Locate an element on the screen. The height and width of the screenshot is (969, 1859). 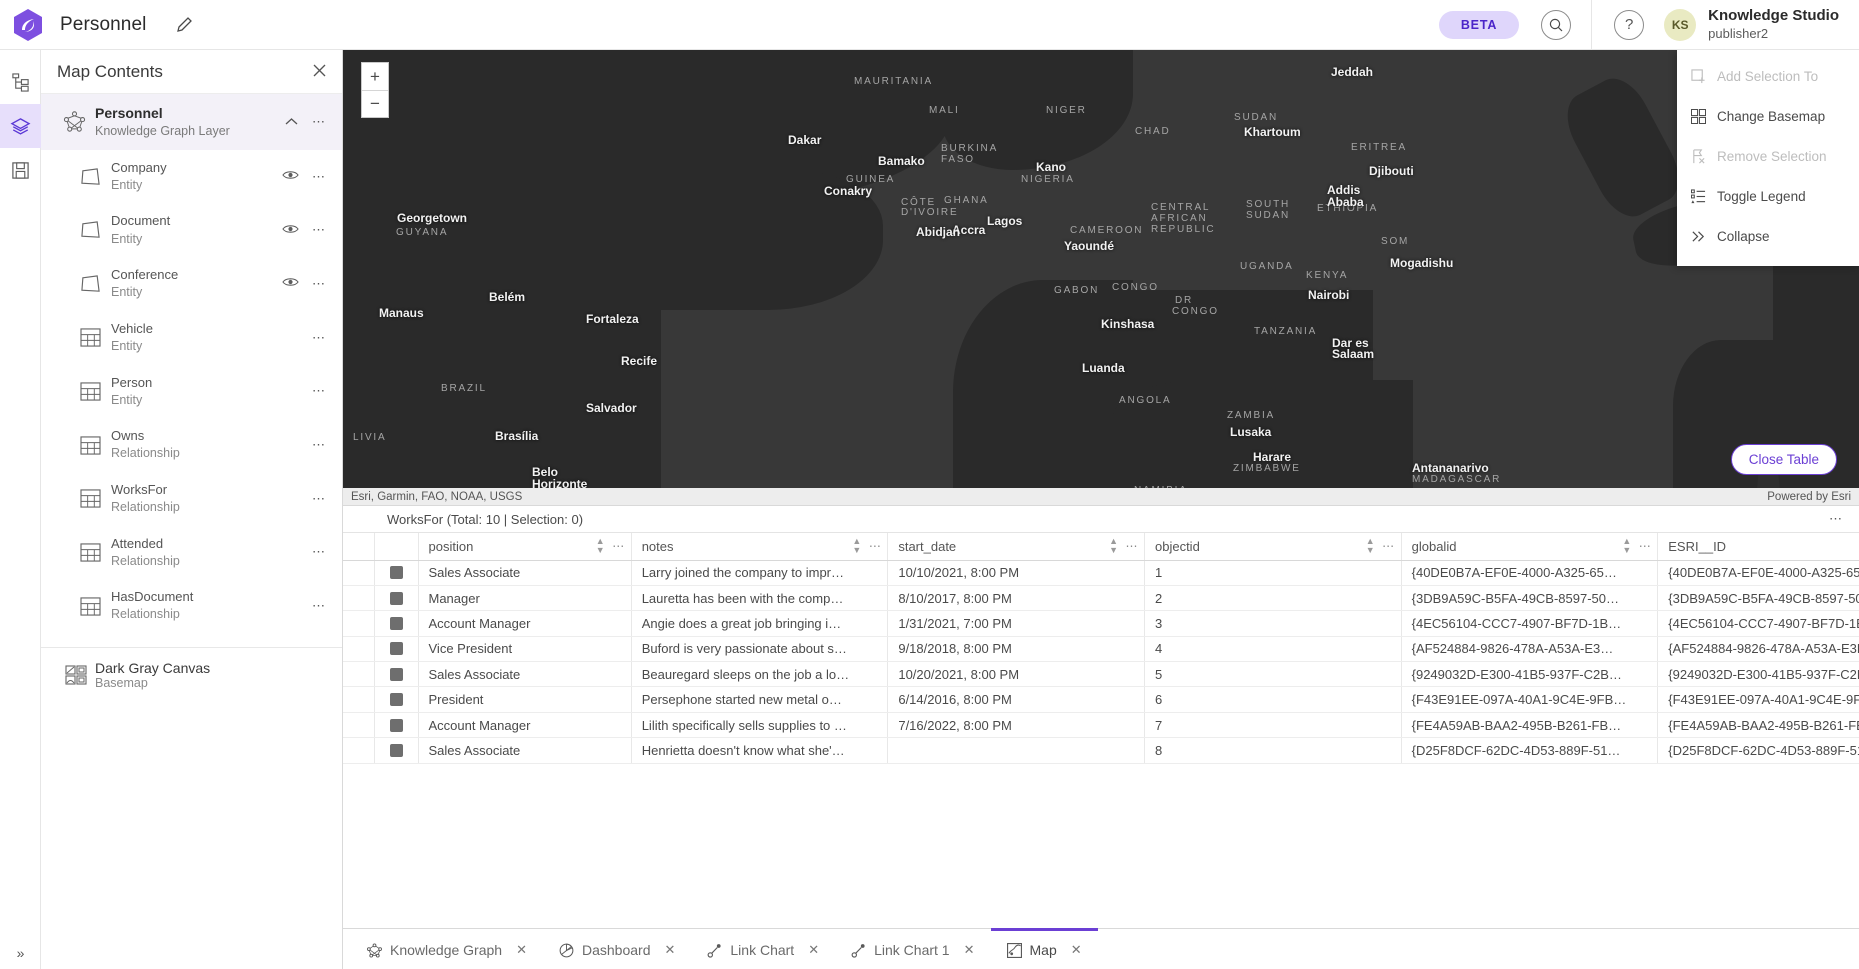
sidebar-item-layers is located at coordinates (20, 126).